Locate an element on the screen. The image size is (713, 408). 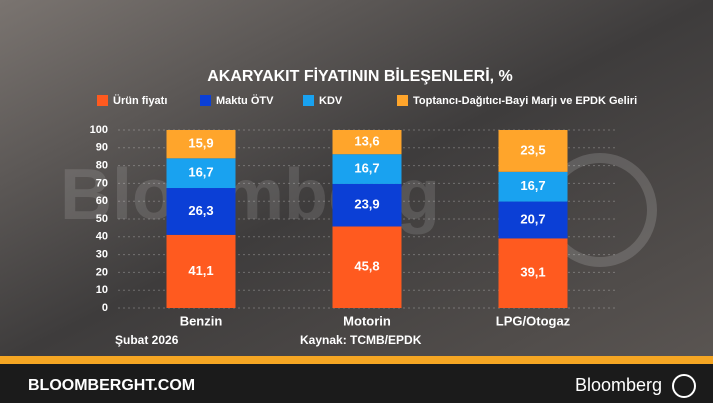
y-tick-label: 30 is located at coordinates (102, 255).